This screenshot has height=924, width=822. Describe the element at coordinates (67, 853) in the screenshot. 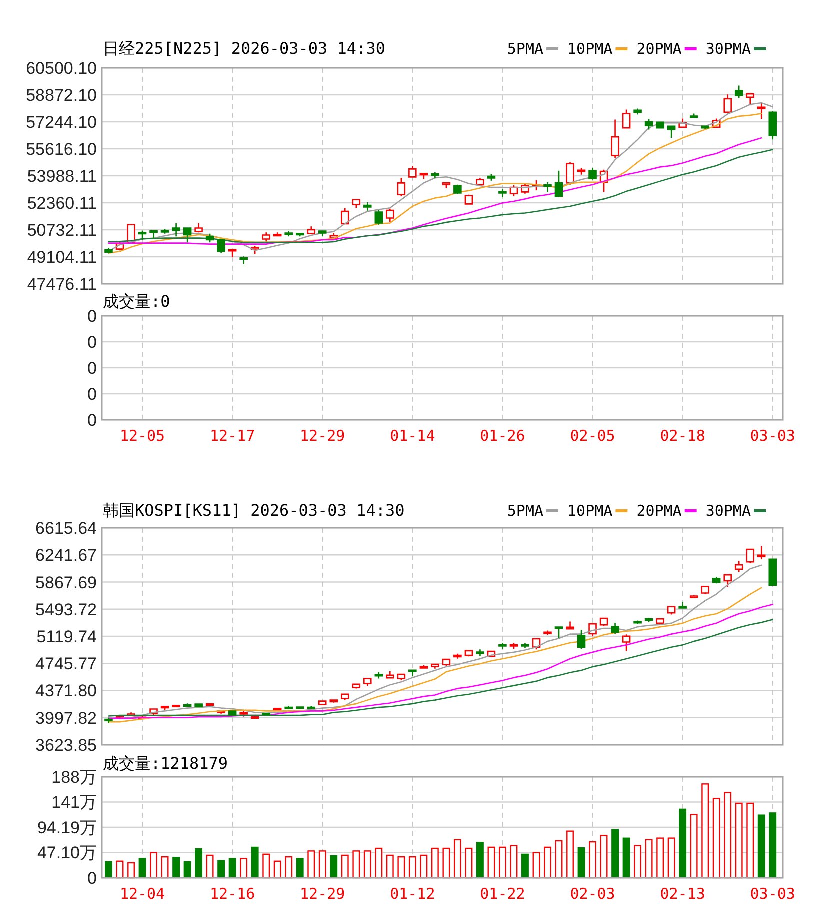

I see `y-tick-label: 47.10万` at that location.